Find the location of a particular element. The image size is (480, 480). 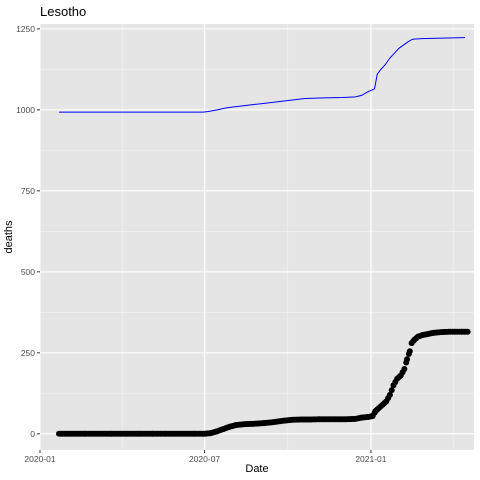

x-tick-label: 2020-07 is located at coordinates (204, 459).